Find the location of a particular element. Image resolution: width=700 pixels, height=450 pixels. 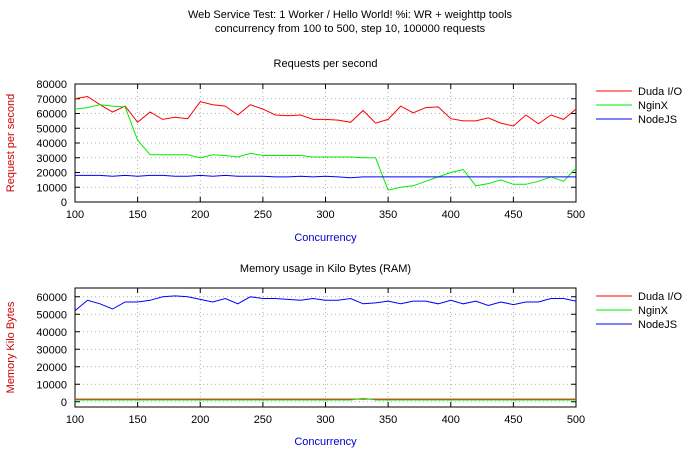

y-tick-label: 80000 is located at coordinates (51, 85).